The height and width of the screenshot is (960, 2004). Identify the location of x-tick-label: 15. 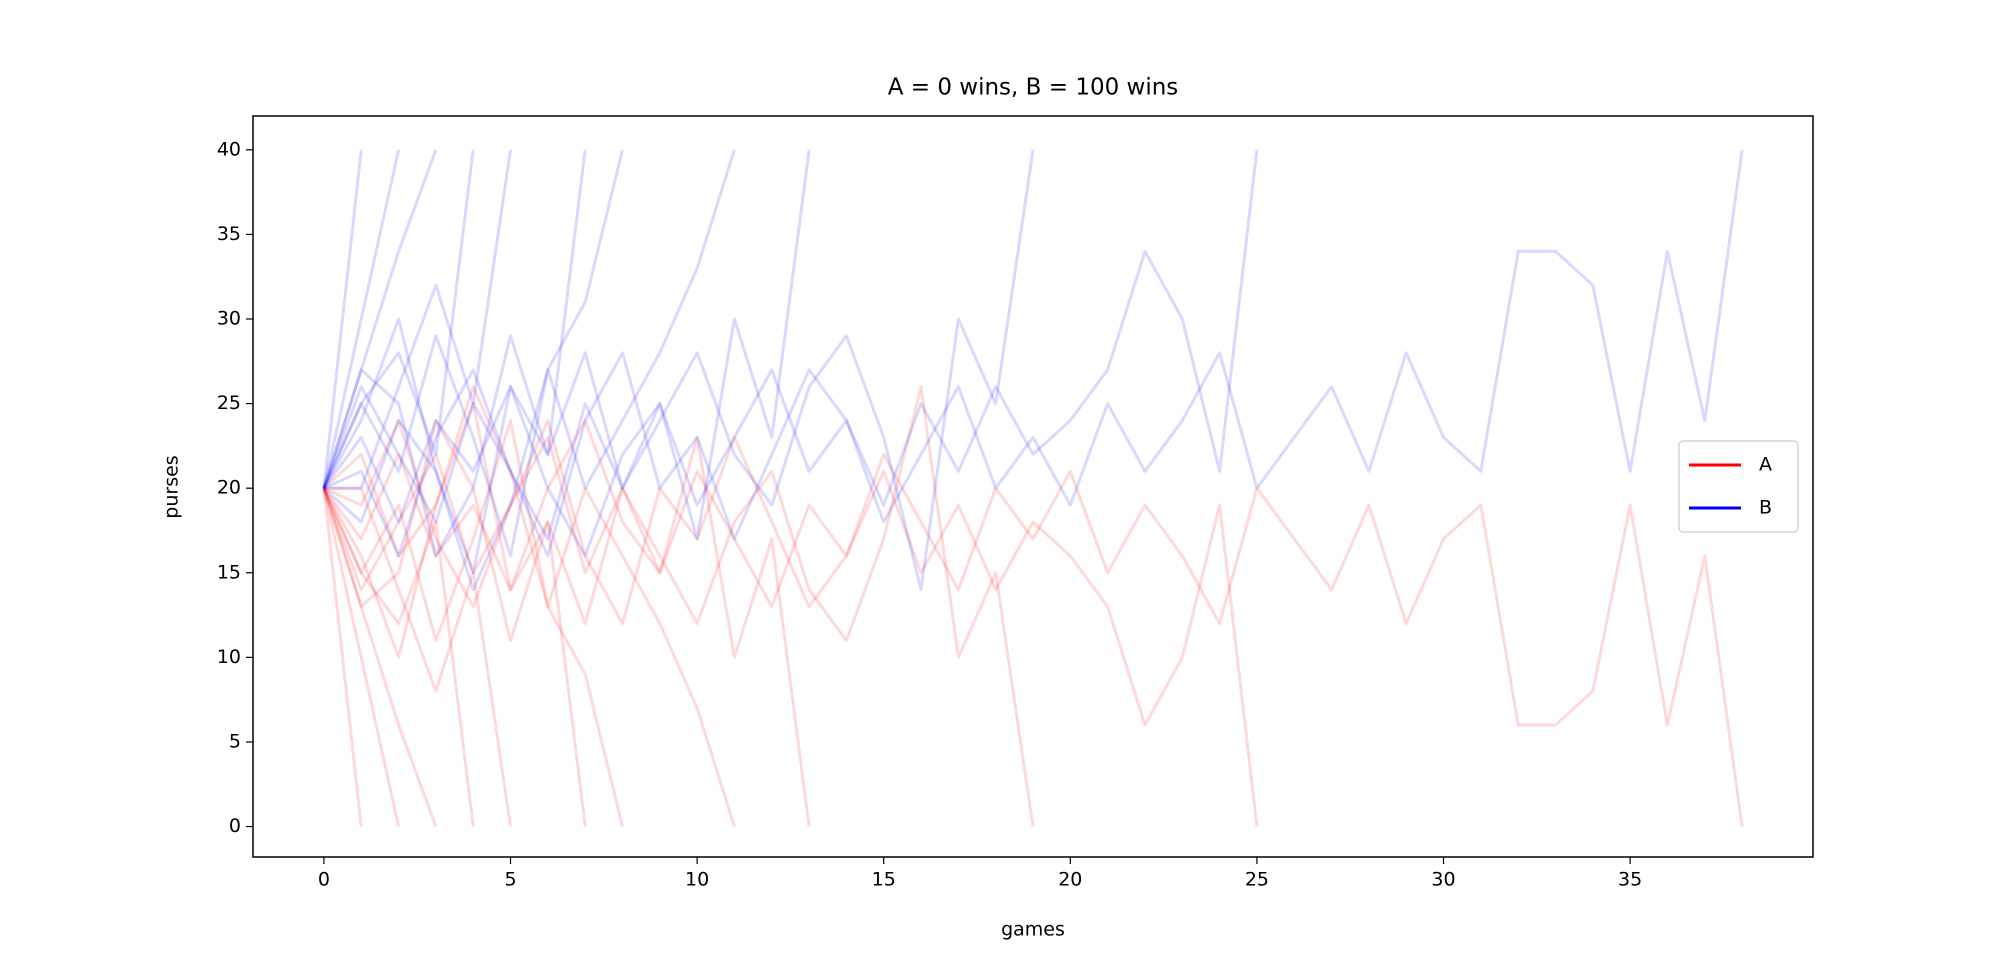
(884, 880).